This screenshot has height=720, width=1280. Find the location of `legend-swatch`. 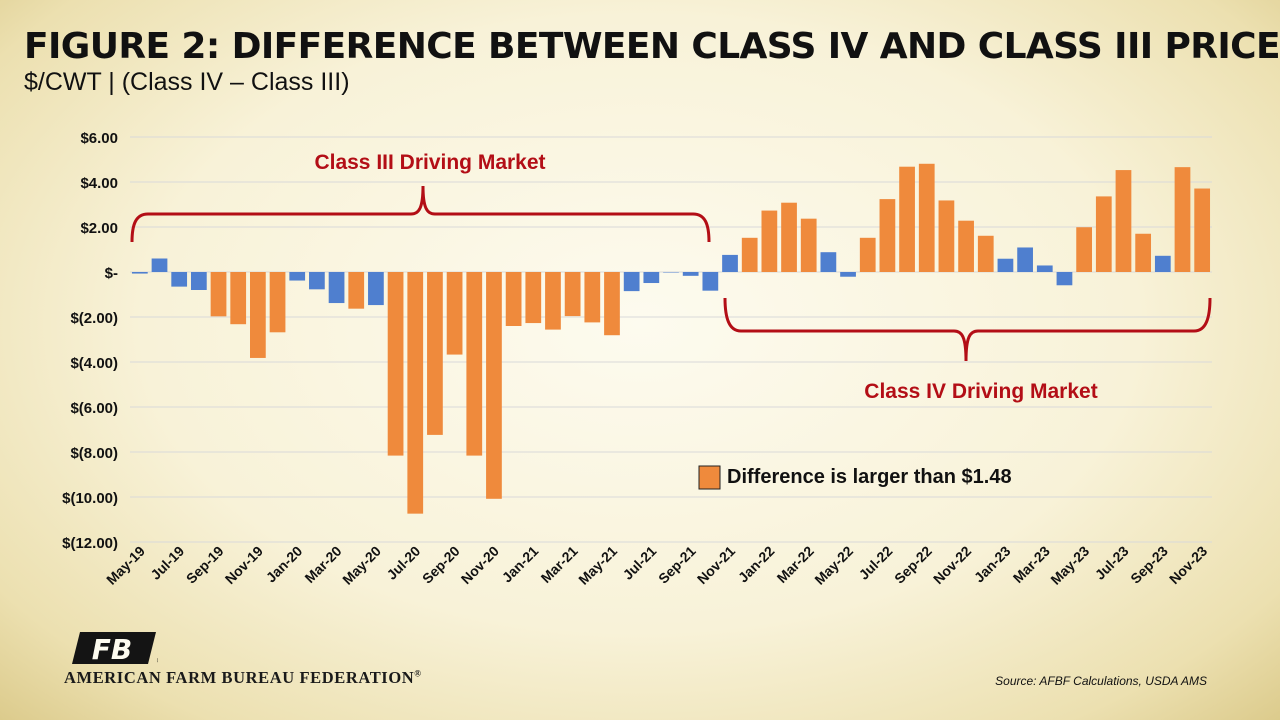

legend-swatch is located at coordinates (709, 477).